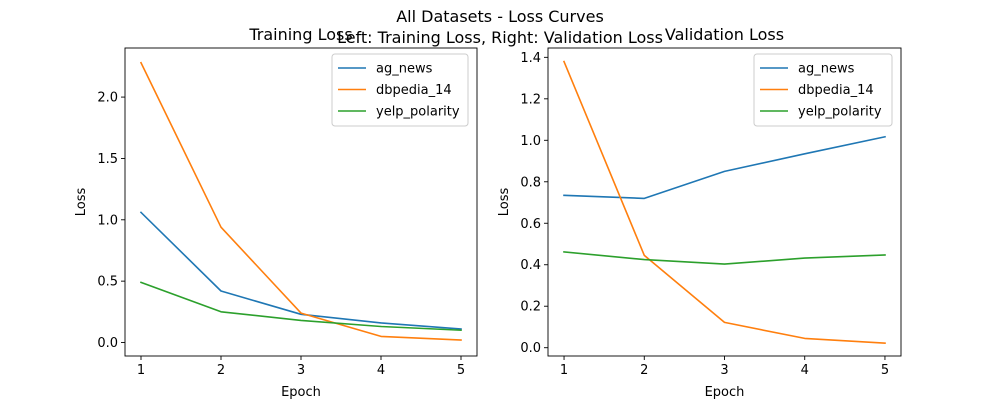 This screenshot has height=400, width=1000. What do you see at coordinates (300, 306) in the screenshot?
I see `training-loss-line-yelp-polarity` at bounding box center [300, 306].